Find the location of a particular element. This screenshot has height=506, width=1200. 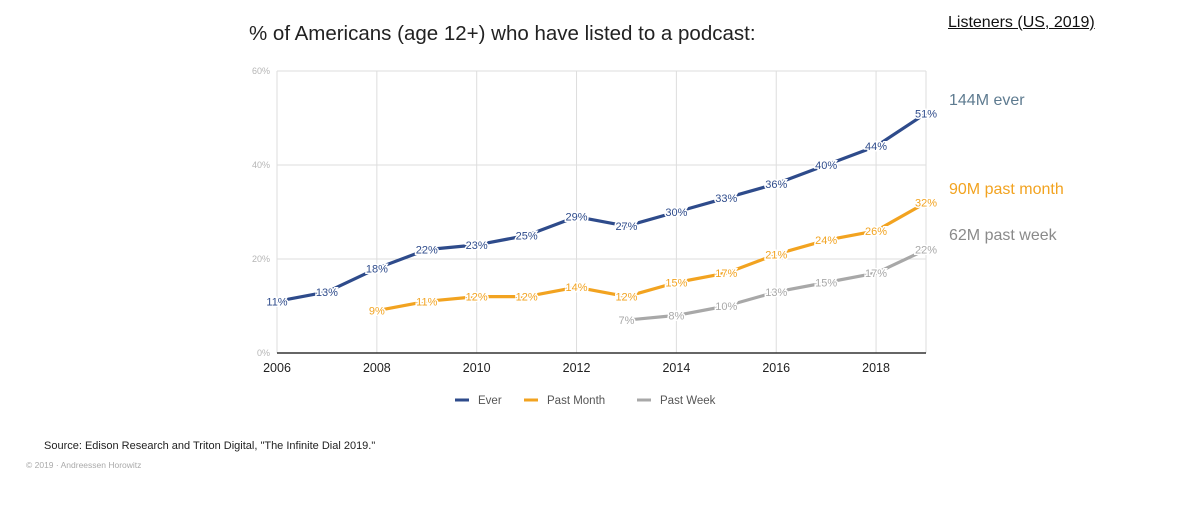

data-label: 23% is located at coordinates (477, 246).